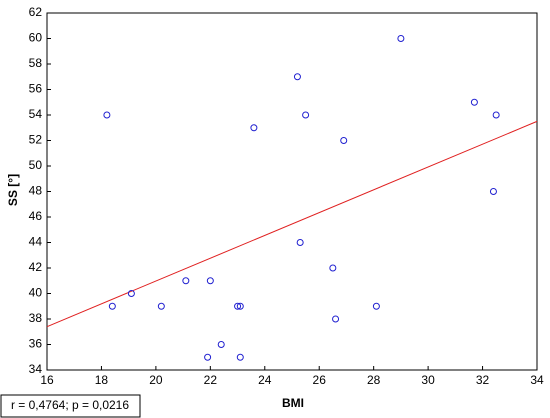  What do you see at coordinates (265, 380) in the screenshot?
I see `x-tick-label: 24` at bounding box center [265, 380].